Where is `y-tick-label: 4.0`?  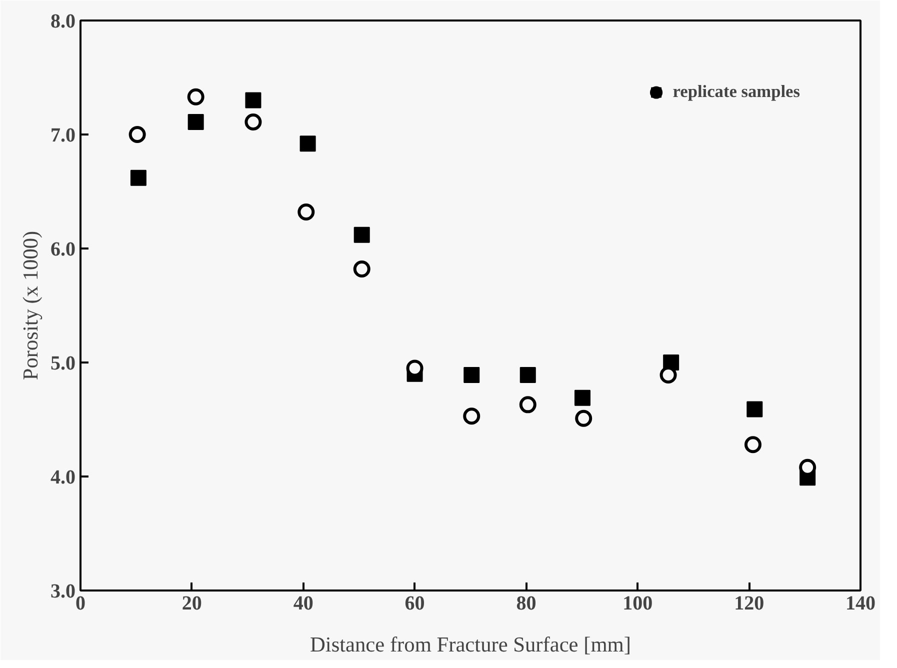 y-tick-label: 4.0 is located at coordinates (63, 477).